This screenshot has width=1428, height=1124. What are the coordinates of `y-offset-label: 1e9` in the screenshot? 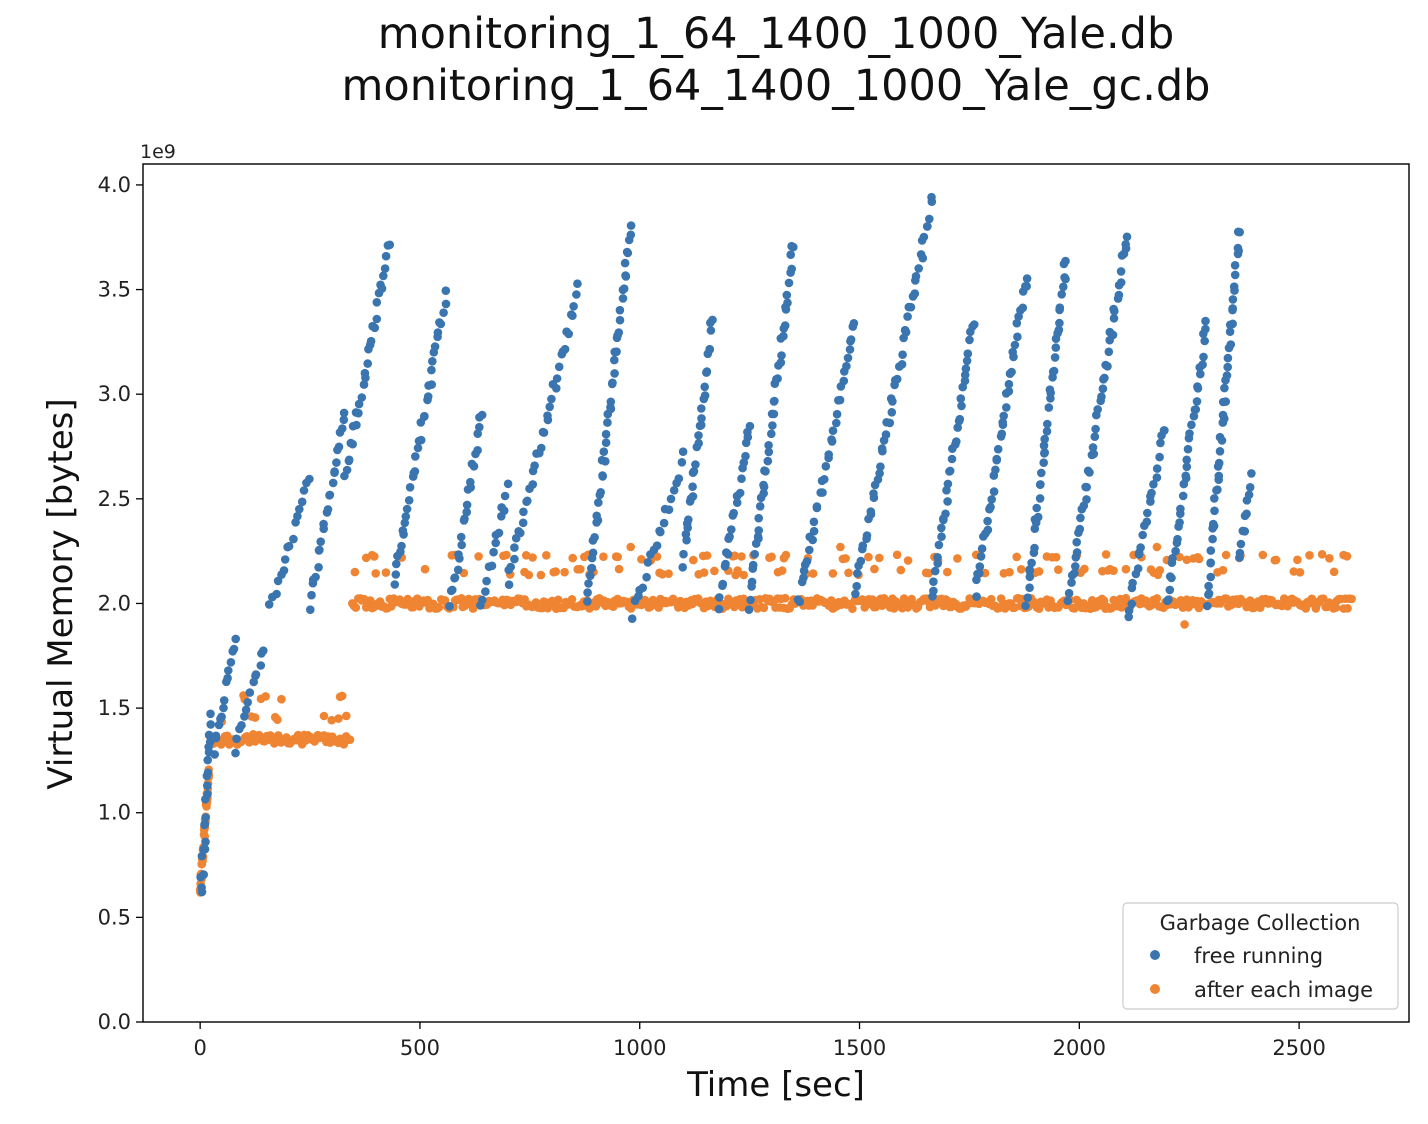 It's located at (158, 152).